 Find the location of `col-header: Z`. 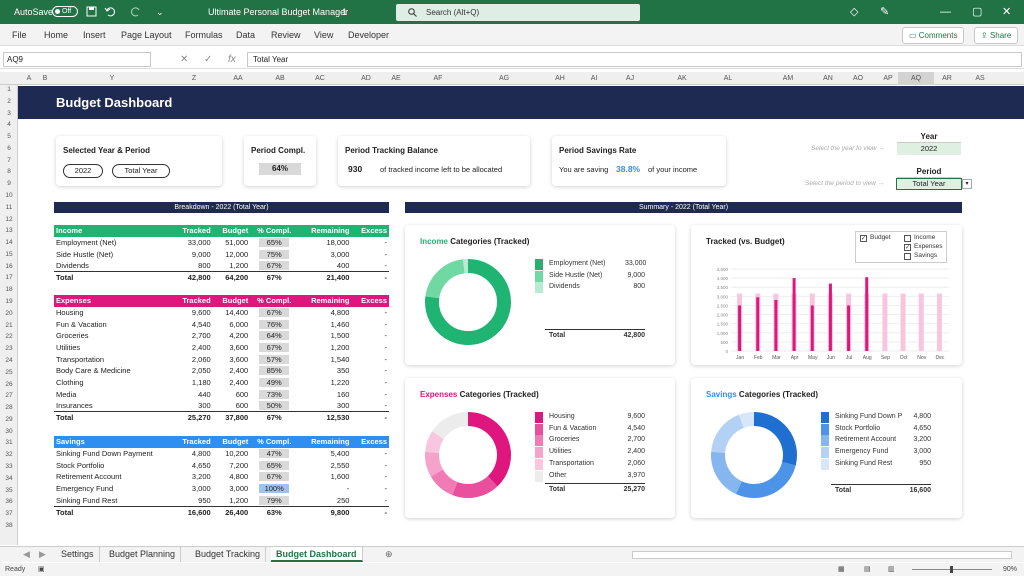

col-header: Z is located at coordinates (194, 78).